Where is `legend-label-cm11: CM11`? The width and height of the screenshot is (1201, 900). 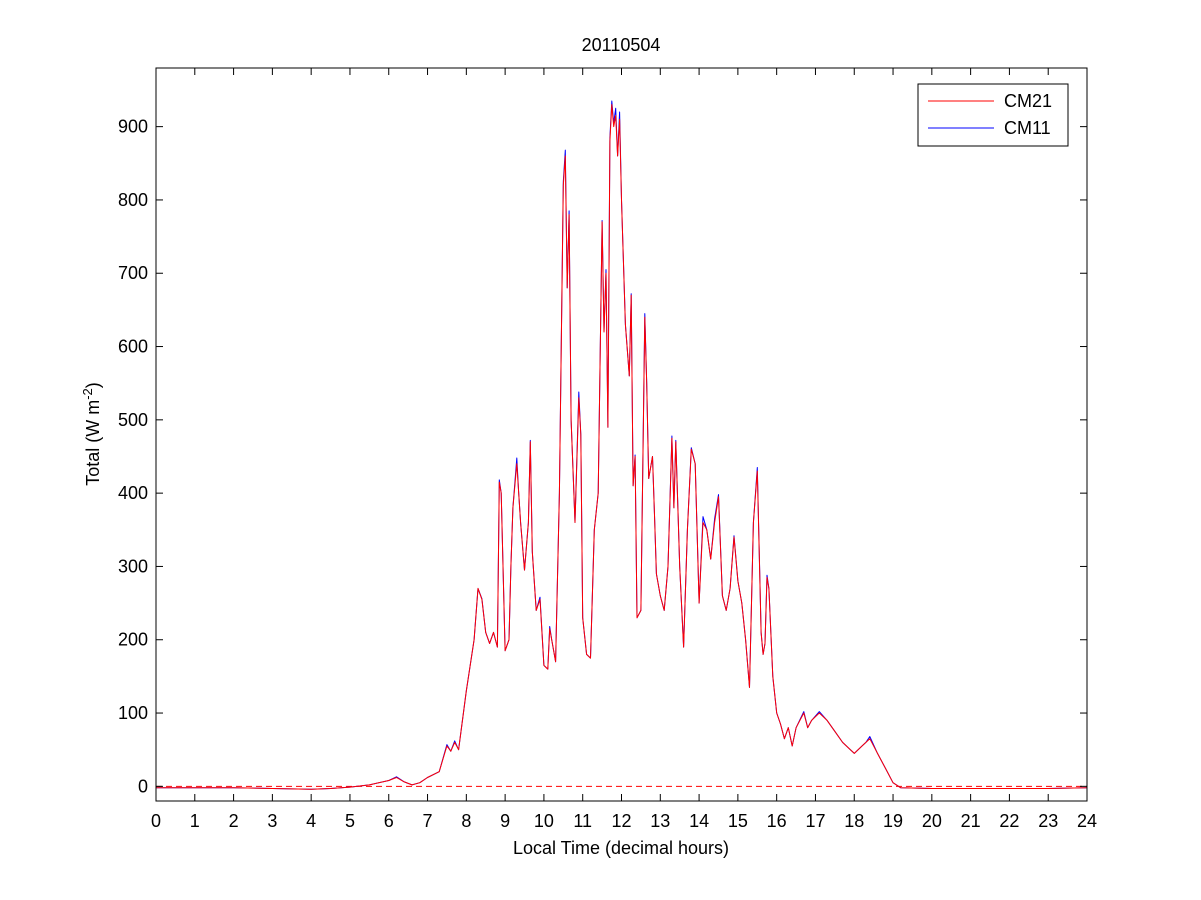 legend-label-cm11: CM11 is located at coordinates (1027, 128).